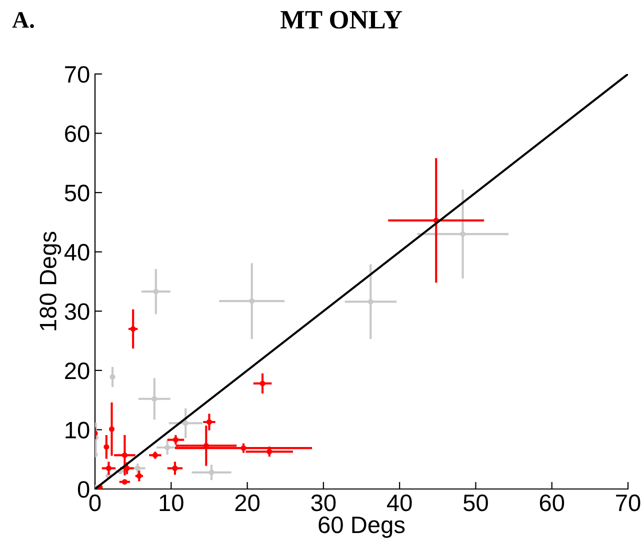 This screenshot has height=550, width=644. I want to click on y-tick-label: 20, so click(77, 371).